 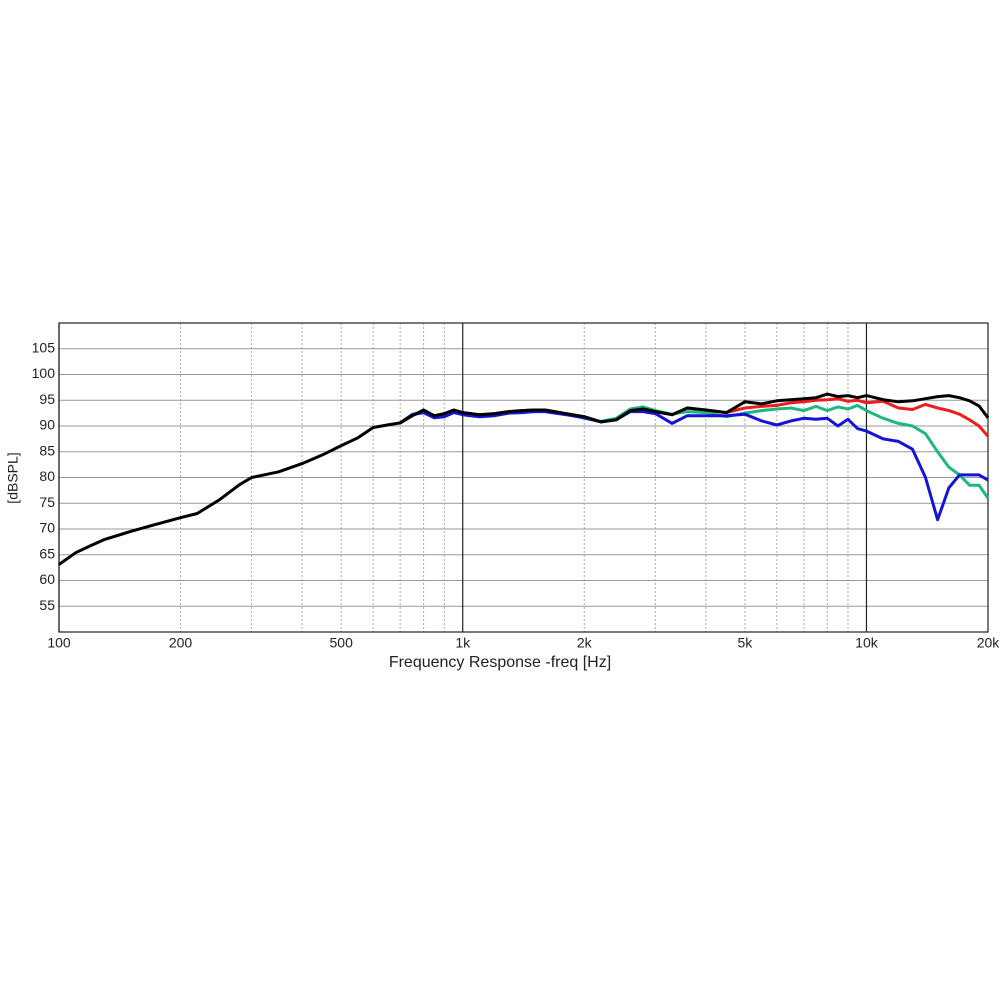 I want to click on y-tick-label: 105, so click(x=44, y=347).